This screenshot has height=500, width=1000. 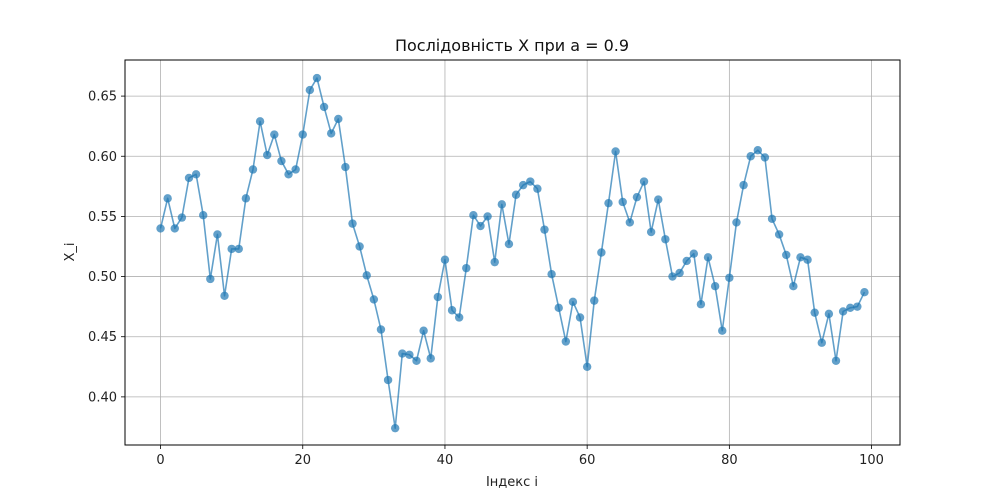 What do you see at coordinates (102, 157) in the screenshot?
I see `y-tick-label: 0.60` at bounding box center [102, 157].